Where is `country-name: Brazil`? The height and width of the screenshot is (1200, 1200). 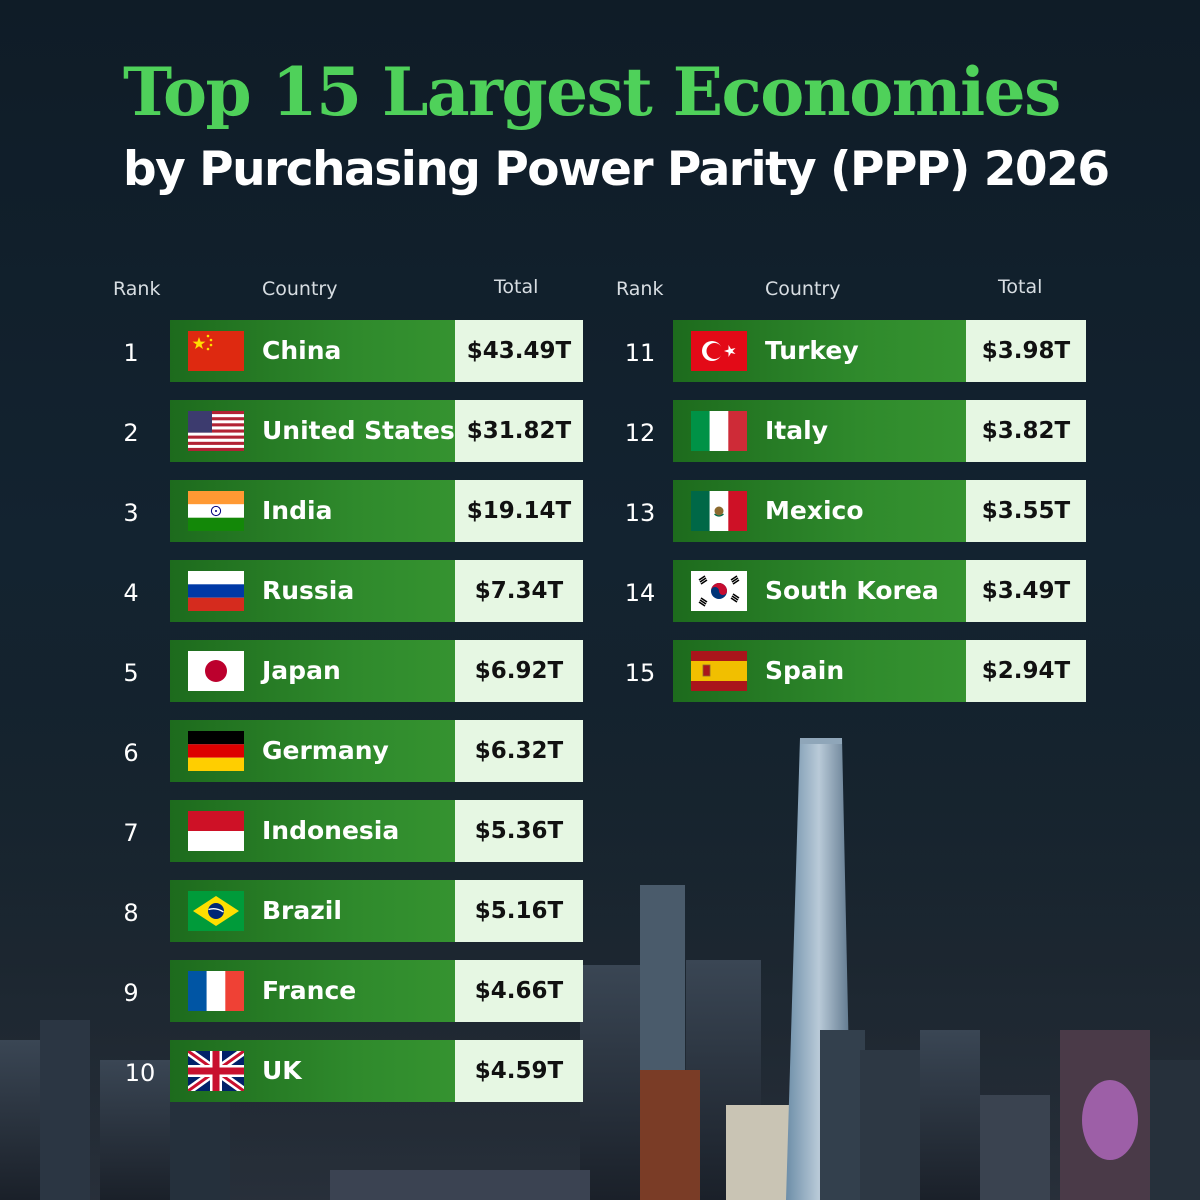 country-name: Brazil is located at coordinates (302, 910).